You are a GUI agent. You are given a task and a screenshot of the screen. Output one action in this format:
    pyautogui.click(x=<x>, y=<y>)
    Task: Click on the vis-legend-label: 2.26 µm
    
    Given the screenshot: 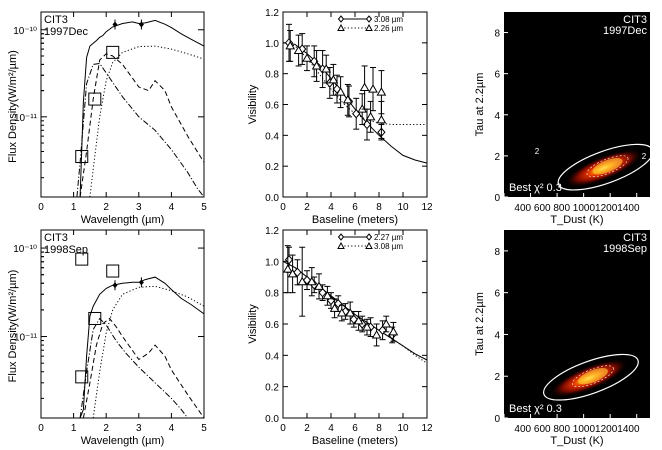 What is the action you would take?
    pyautogui.click(x=388, y=28)
    